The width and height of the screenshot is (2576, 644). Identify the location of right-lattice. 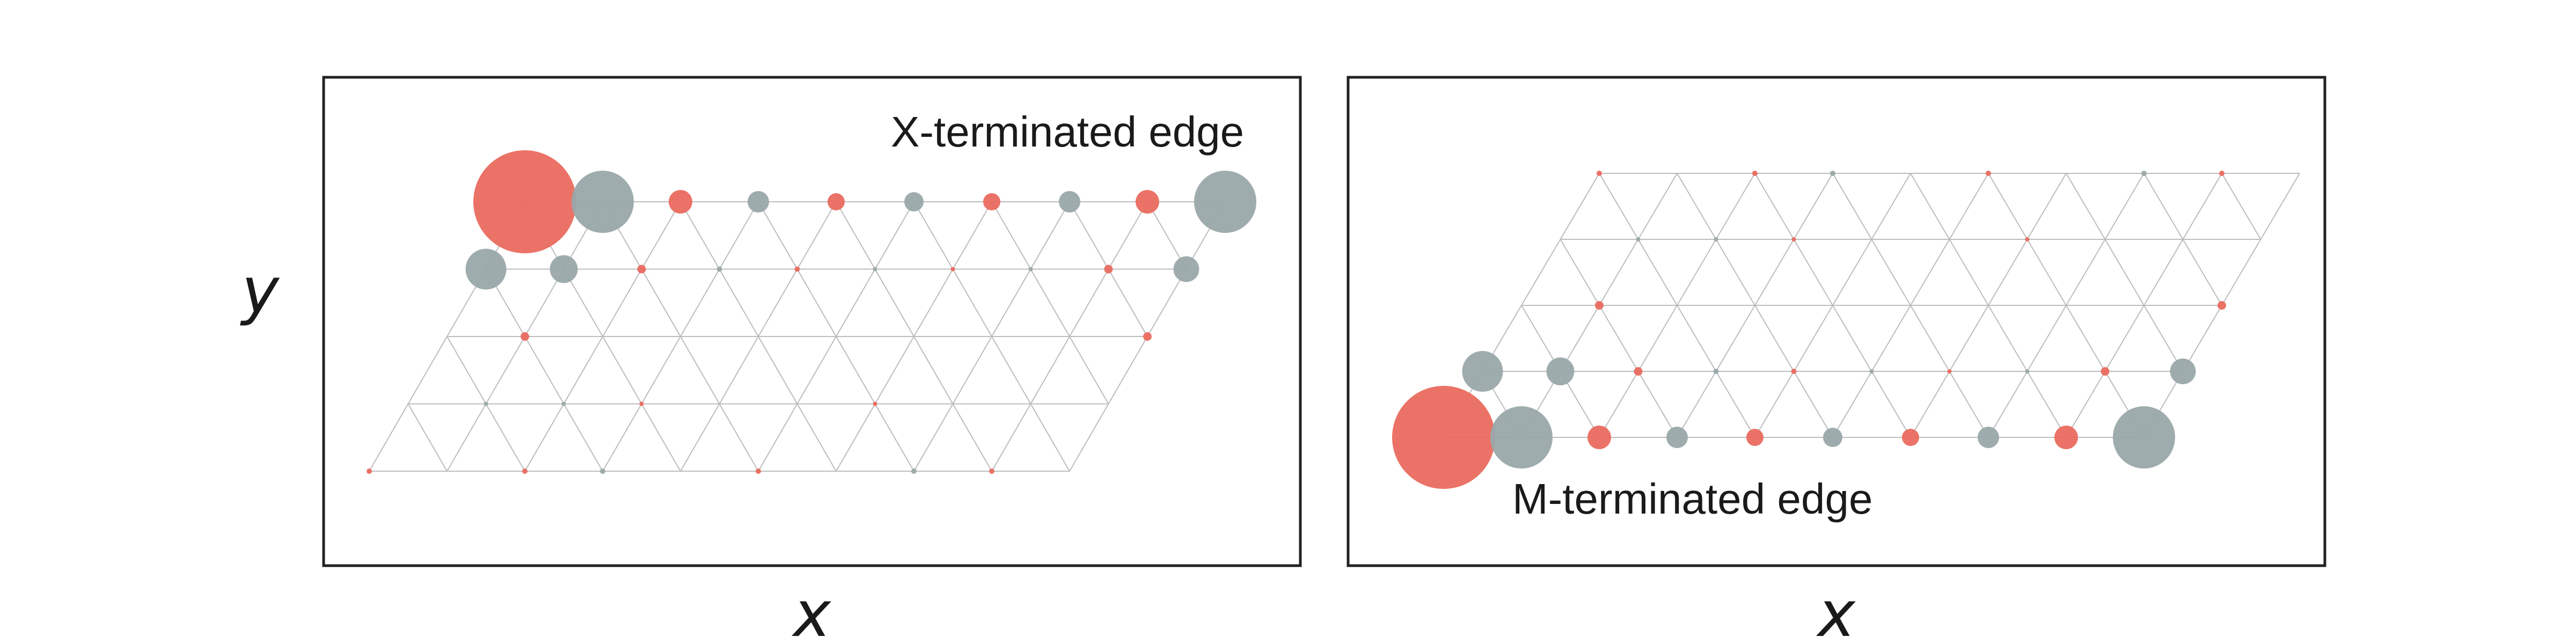
(1871, 305).